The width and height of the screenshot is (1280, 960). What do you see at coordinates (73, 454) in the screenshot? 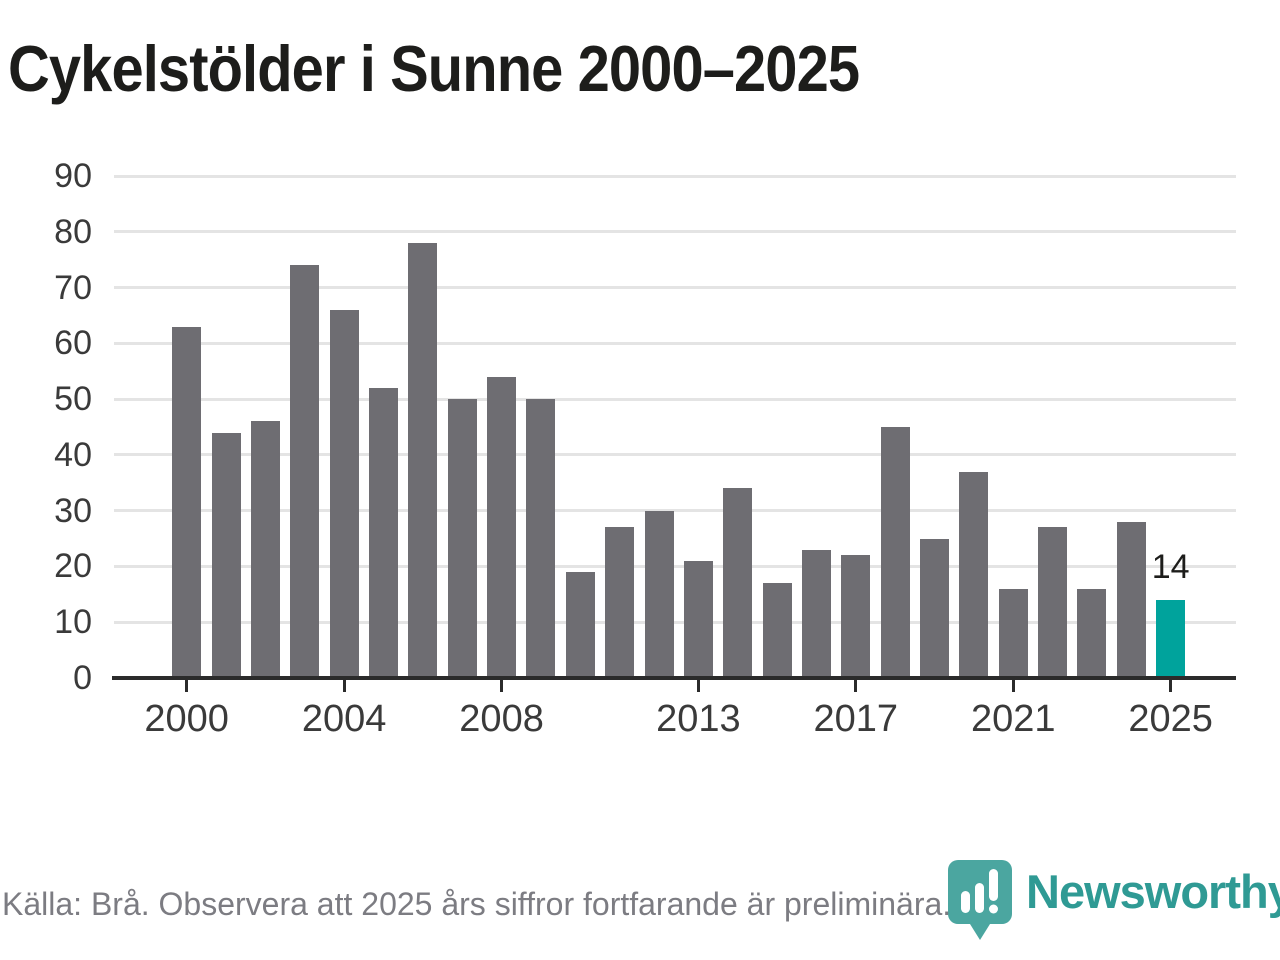
I see `y-axis-label-40: 40` at bounding box center [73, 454].